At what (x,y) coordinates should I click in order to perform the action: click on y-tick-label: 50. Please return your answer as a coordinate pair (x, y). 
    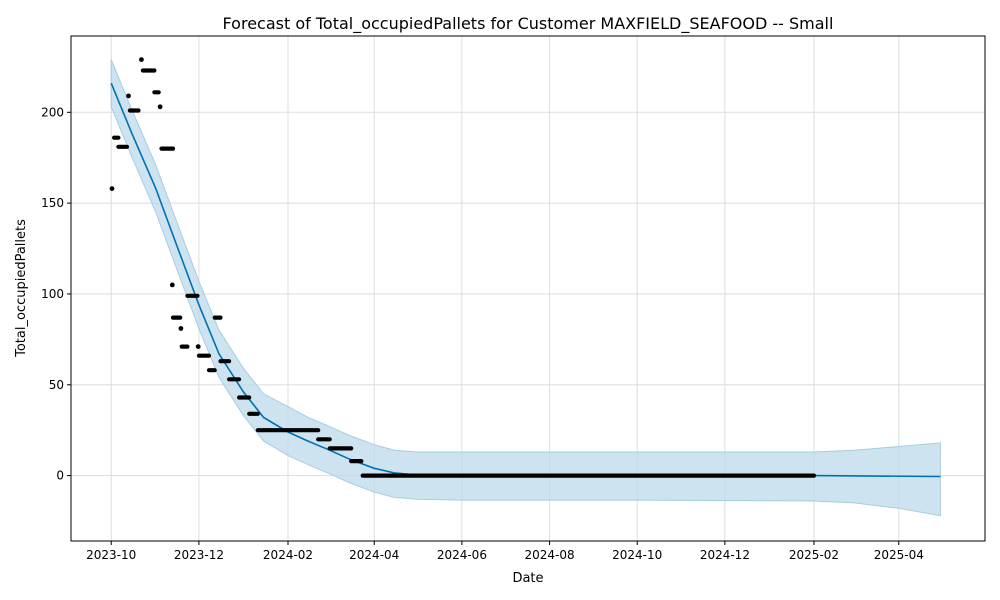
    Looking at the image, I should click on (56, 385).